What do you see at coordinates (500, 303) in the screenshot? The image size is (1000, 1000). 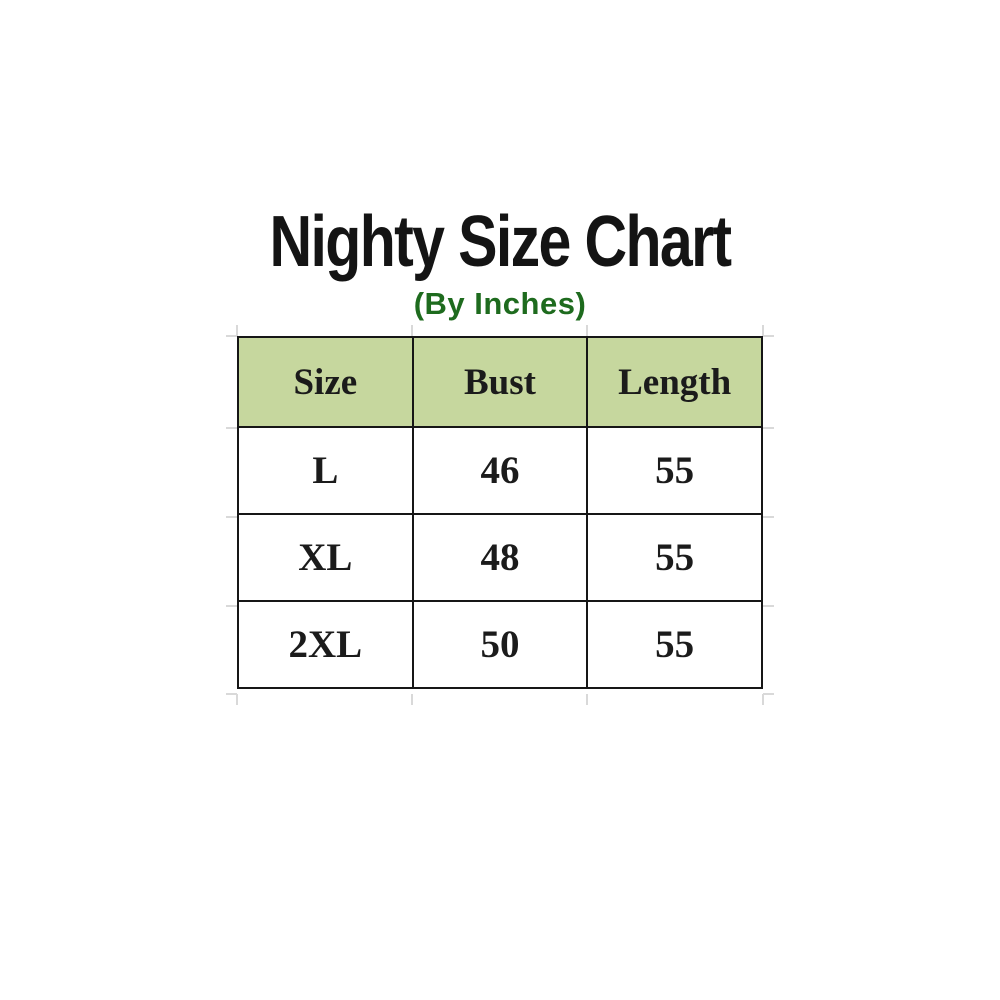 I see `page-subtitle: (By Inches)` at bounding box center [500, 303].